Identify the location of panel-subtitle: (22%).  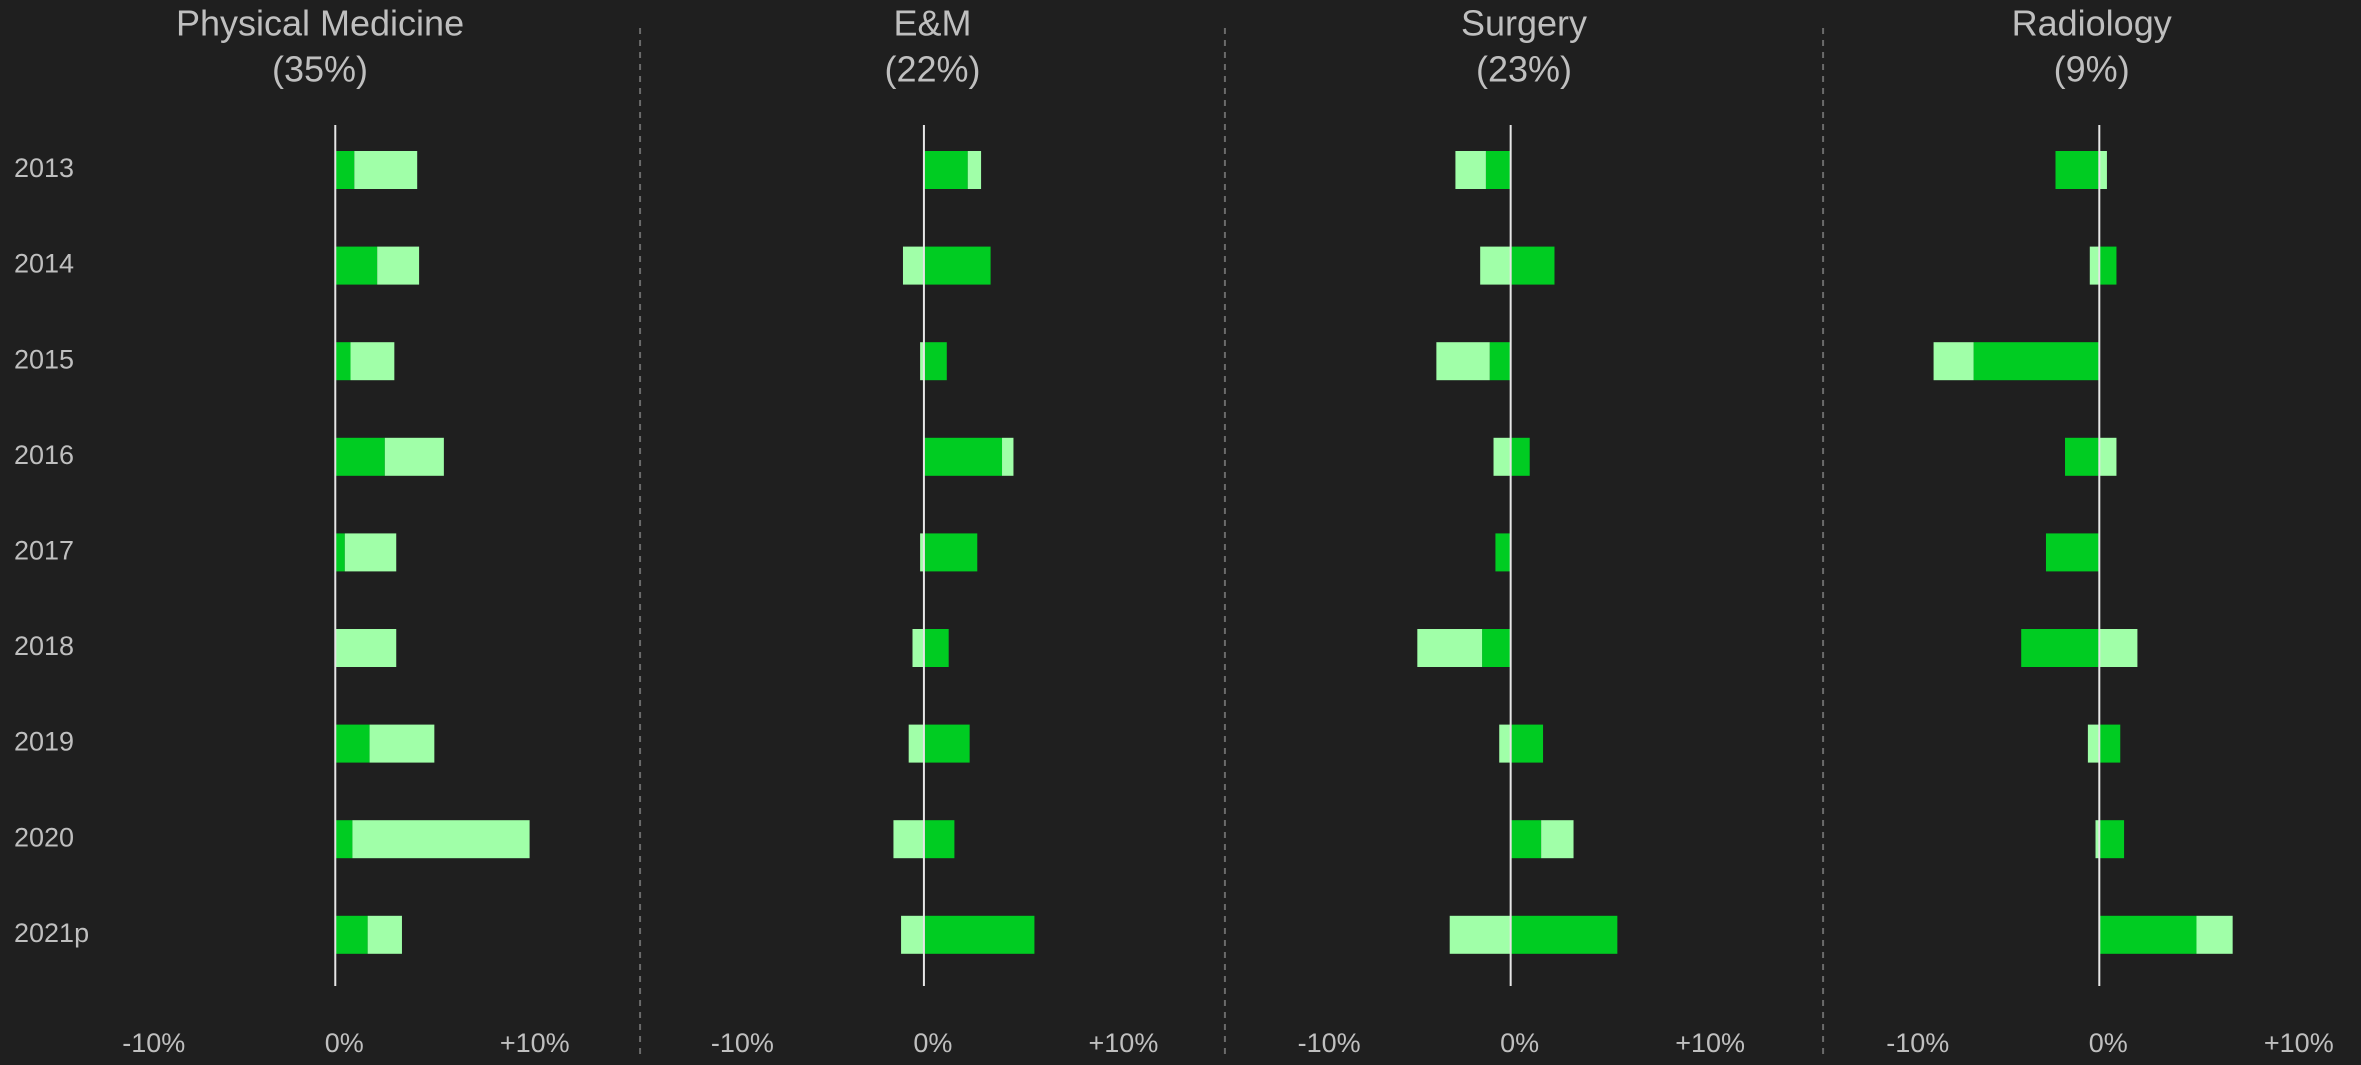
(932, 69).